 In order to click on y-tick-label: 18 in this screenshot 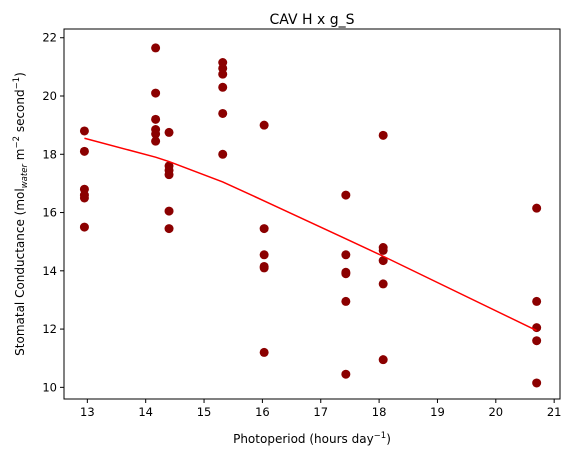, I will do `click(49, 154)`.